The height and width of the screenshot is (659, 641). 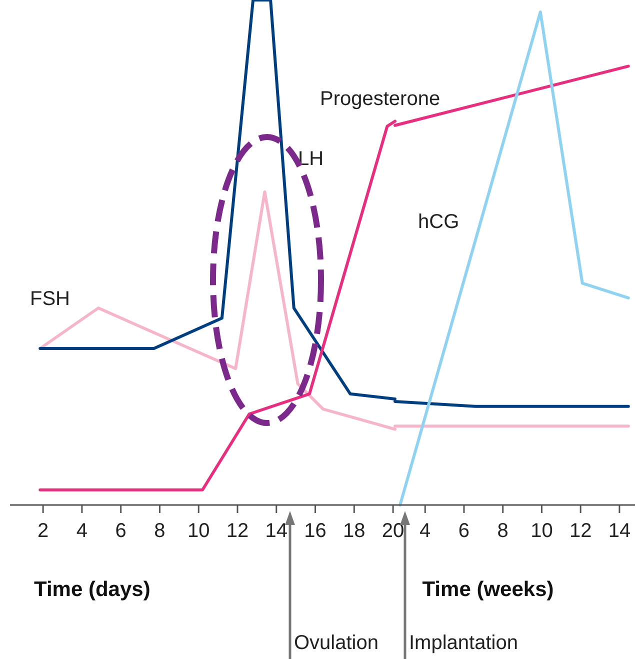 I want to click on x-axis-title: Time (weeks), so click(x=488, y=589).